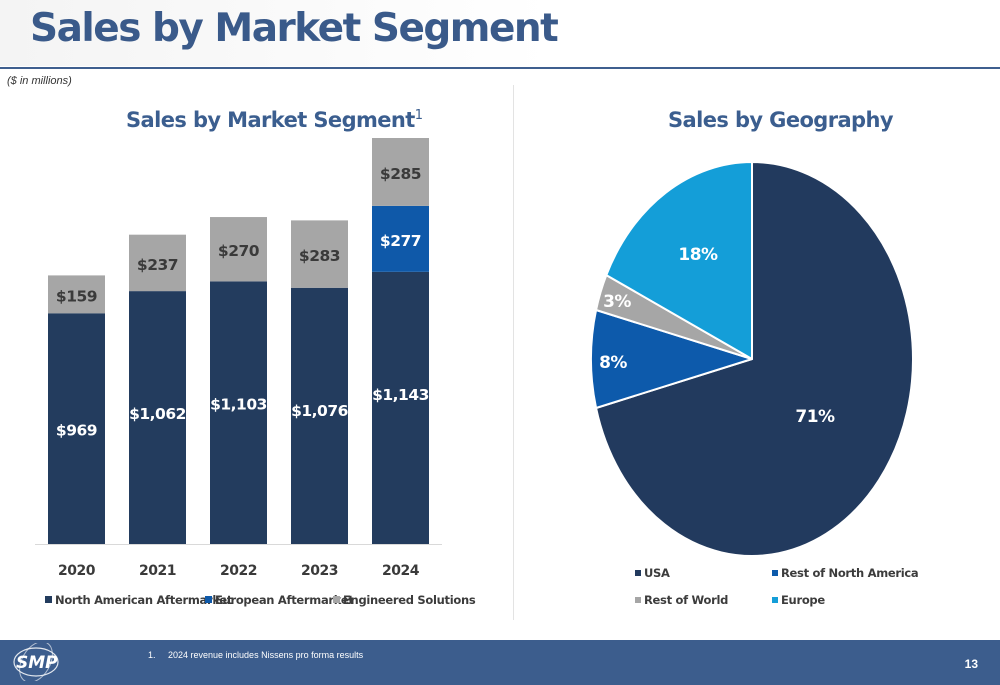 The height and width of the screenshot is (685, 1000). I want to click on data-label-north-american-aftermarket-2023: $1,076, so click(319, 411).